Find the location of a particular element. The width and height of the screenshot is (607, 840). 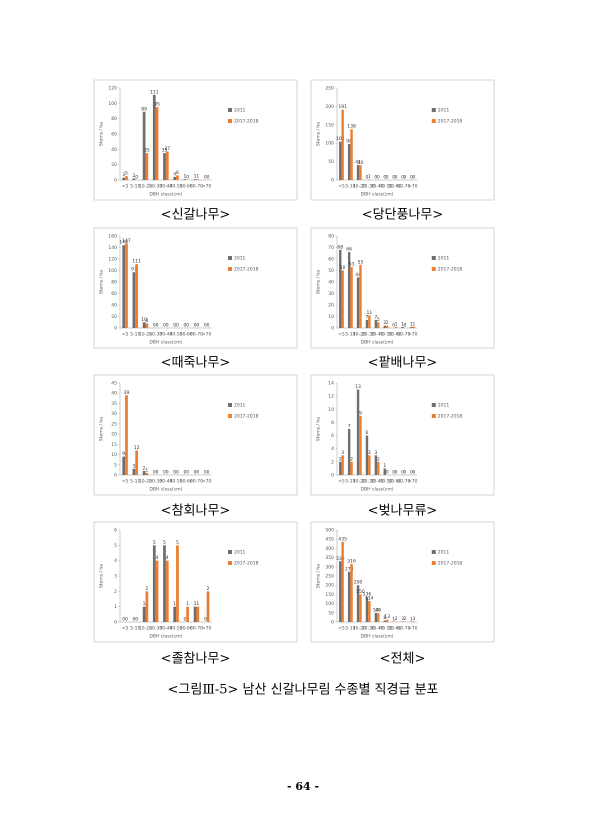

x-tick-label: >70 is located at coordinates (207, 187).